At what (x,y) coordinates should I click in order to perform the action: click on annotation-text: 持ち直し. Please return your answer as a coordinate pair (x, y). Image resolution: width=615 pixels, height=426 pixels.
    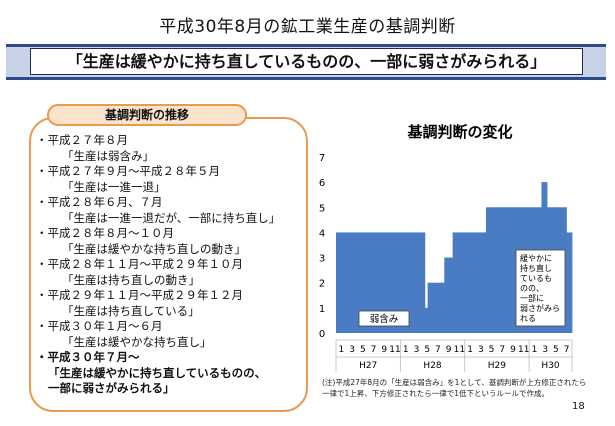
    Looking at the image, I should click on (536, 268).